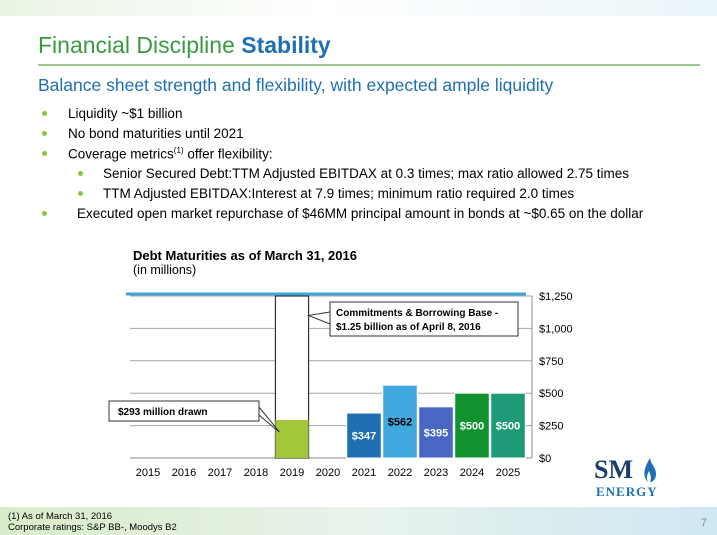 The height and width of the screenshot is (535, 717). What do you see at coordinates (292, 473) in the screenshot?
I see `x-tick-label: 2019` at bounding box center [292, 473].